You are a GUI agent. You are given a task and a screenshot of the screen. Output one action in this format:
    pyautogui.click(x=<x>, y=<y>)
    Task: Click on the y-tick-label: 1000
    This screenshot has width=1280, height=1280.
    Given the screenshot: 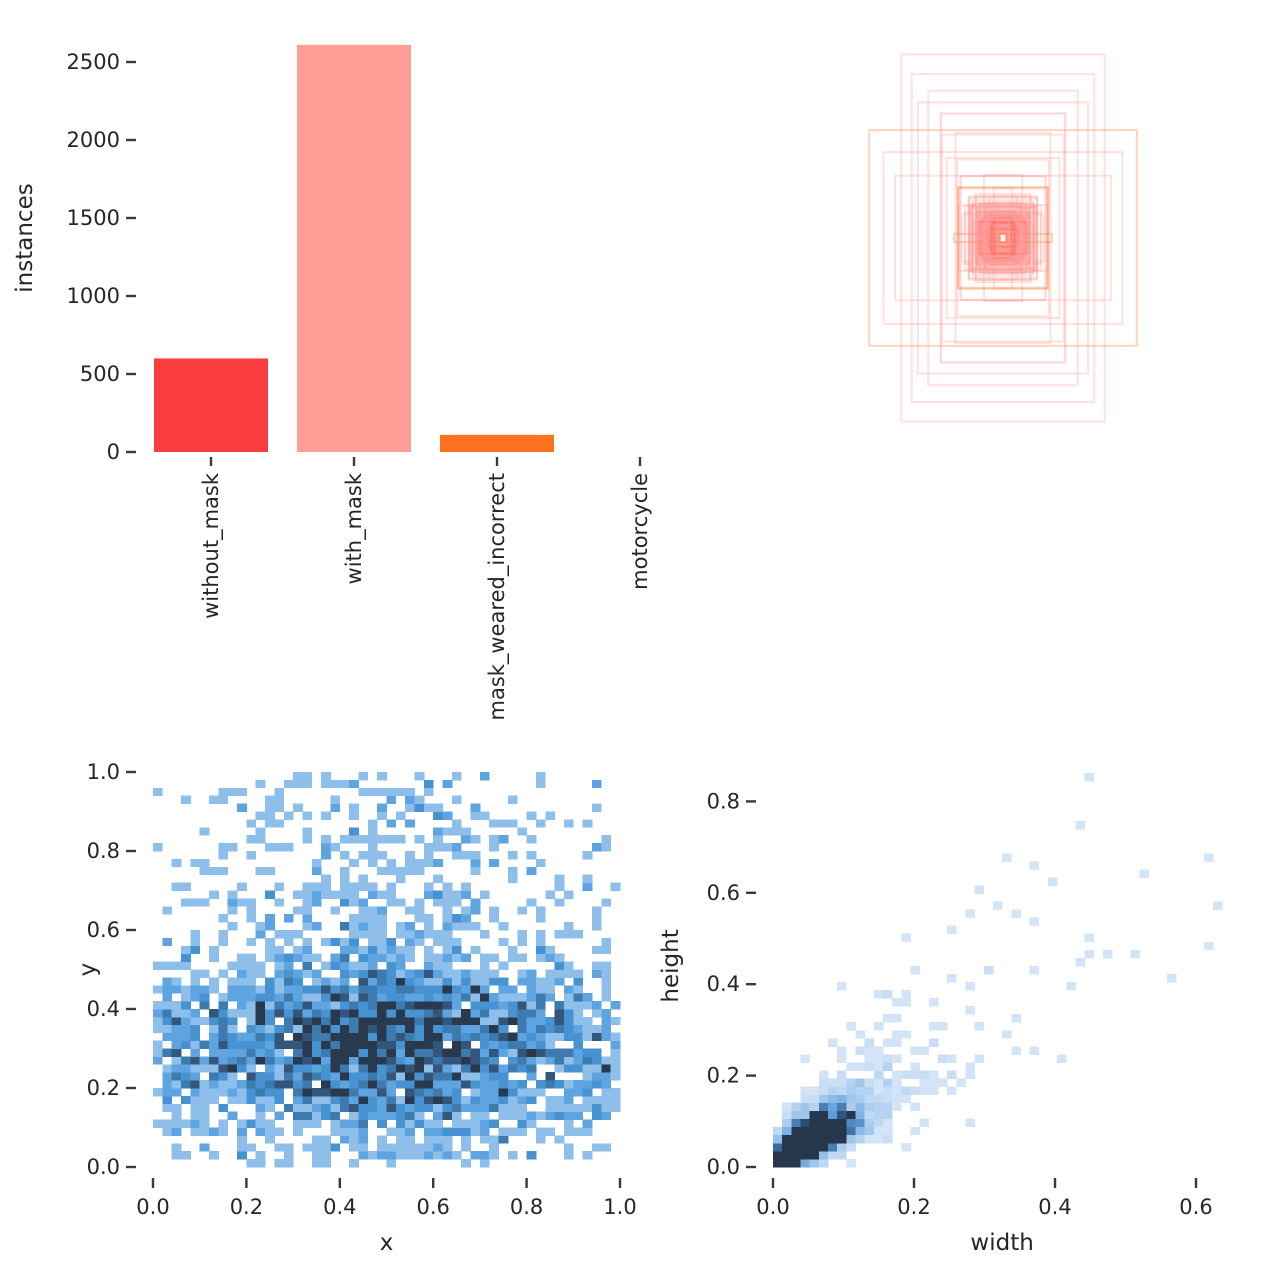 What is the action you would take?
    pyautogui.click(x=93, y=296)
    